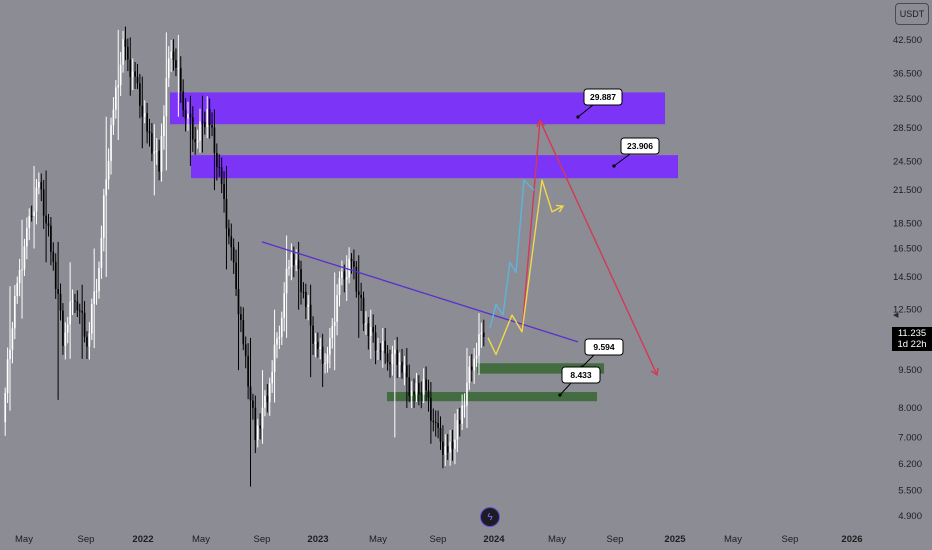 The image size is (932, 550). Describe the element at coordinates (560, 208) in the screenshot. I see `yellow-path-arrowhead` at that location.